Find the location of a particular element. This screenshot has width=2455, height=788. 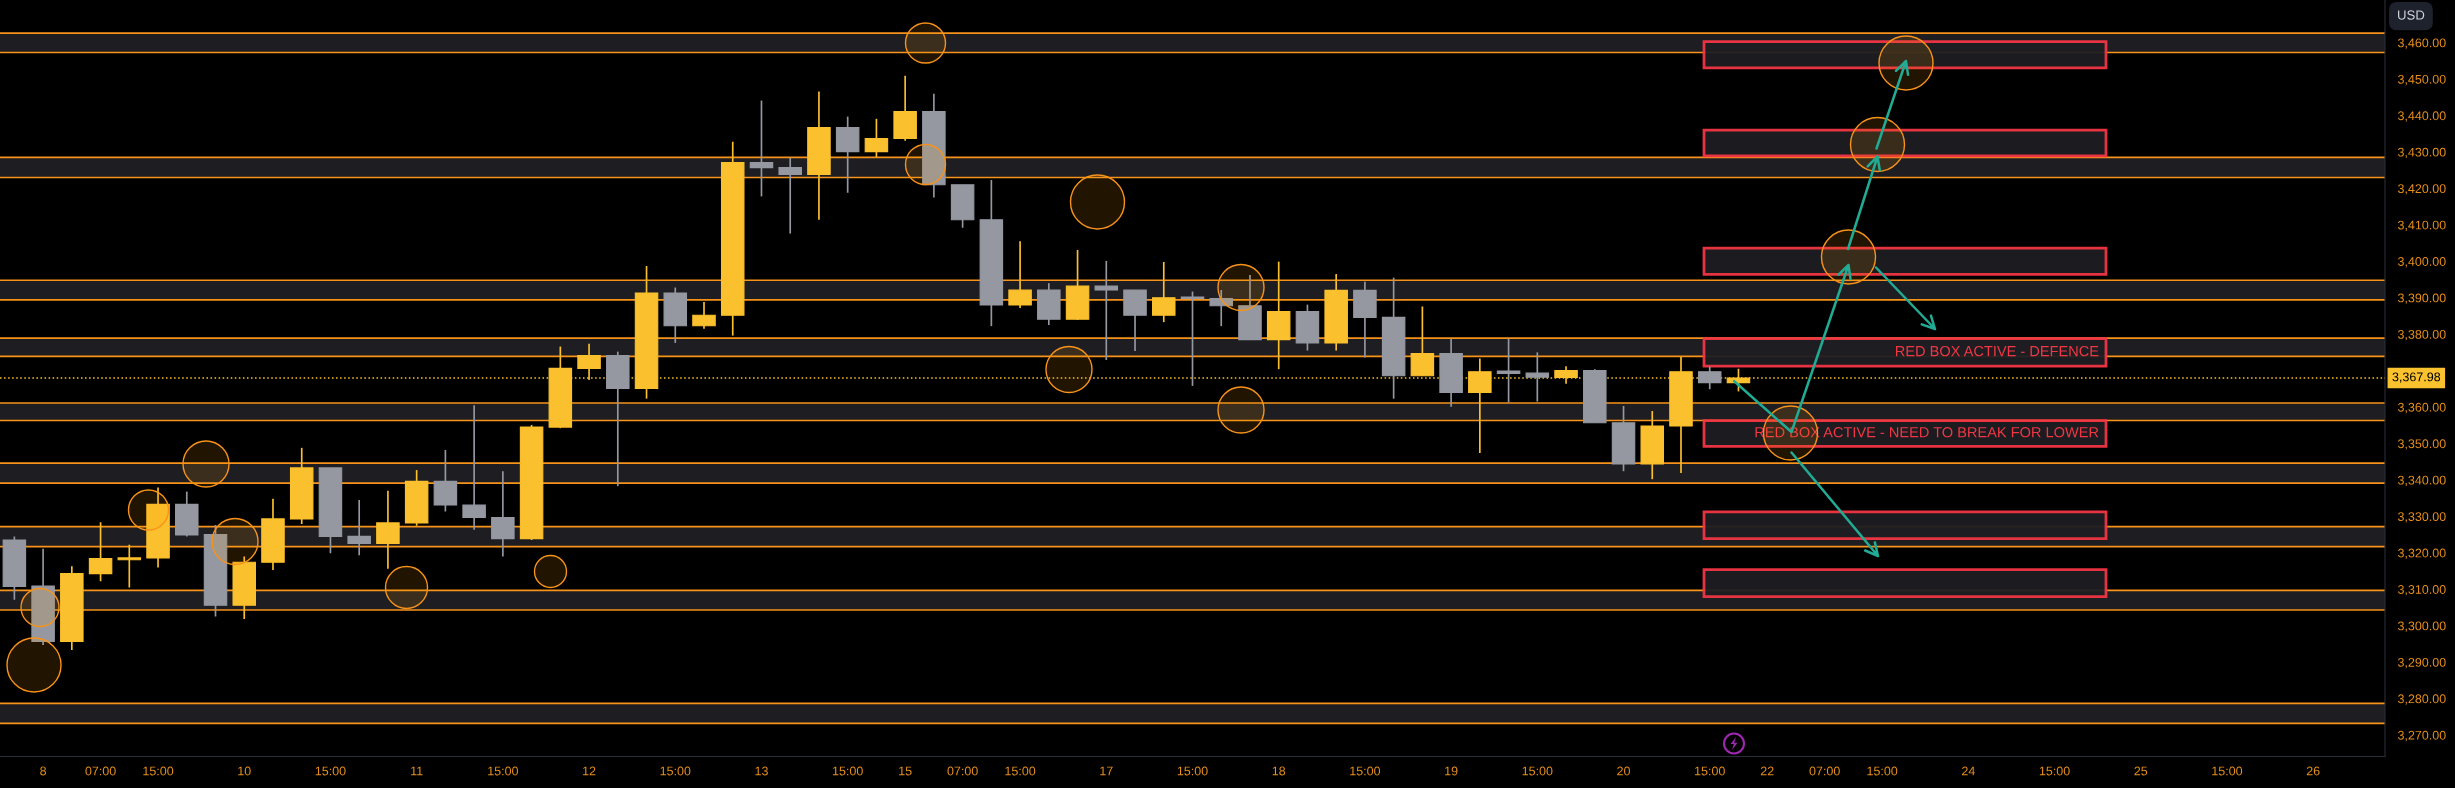

x-tick-label: 15 is located at coordinates (905, 771).